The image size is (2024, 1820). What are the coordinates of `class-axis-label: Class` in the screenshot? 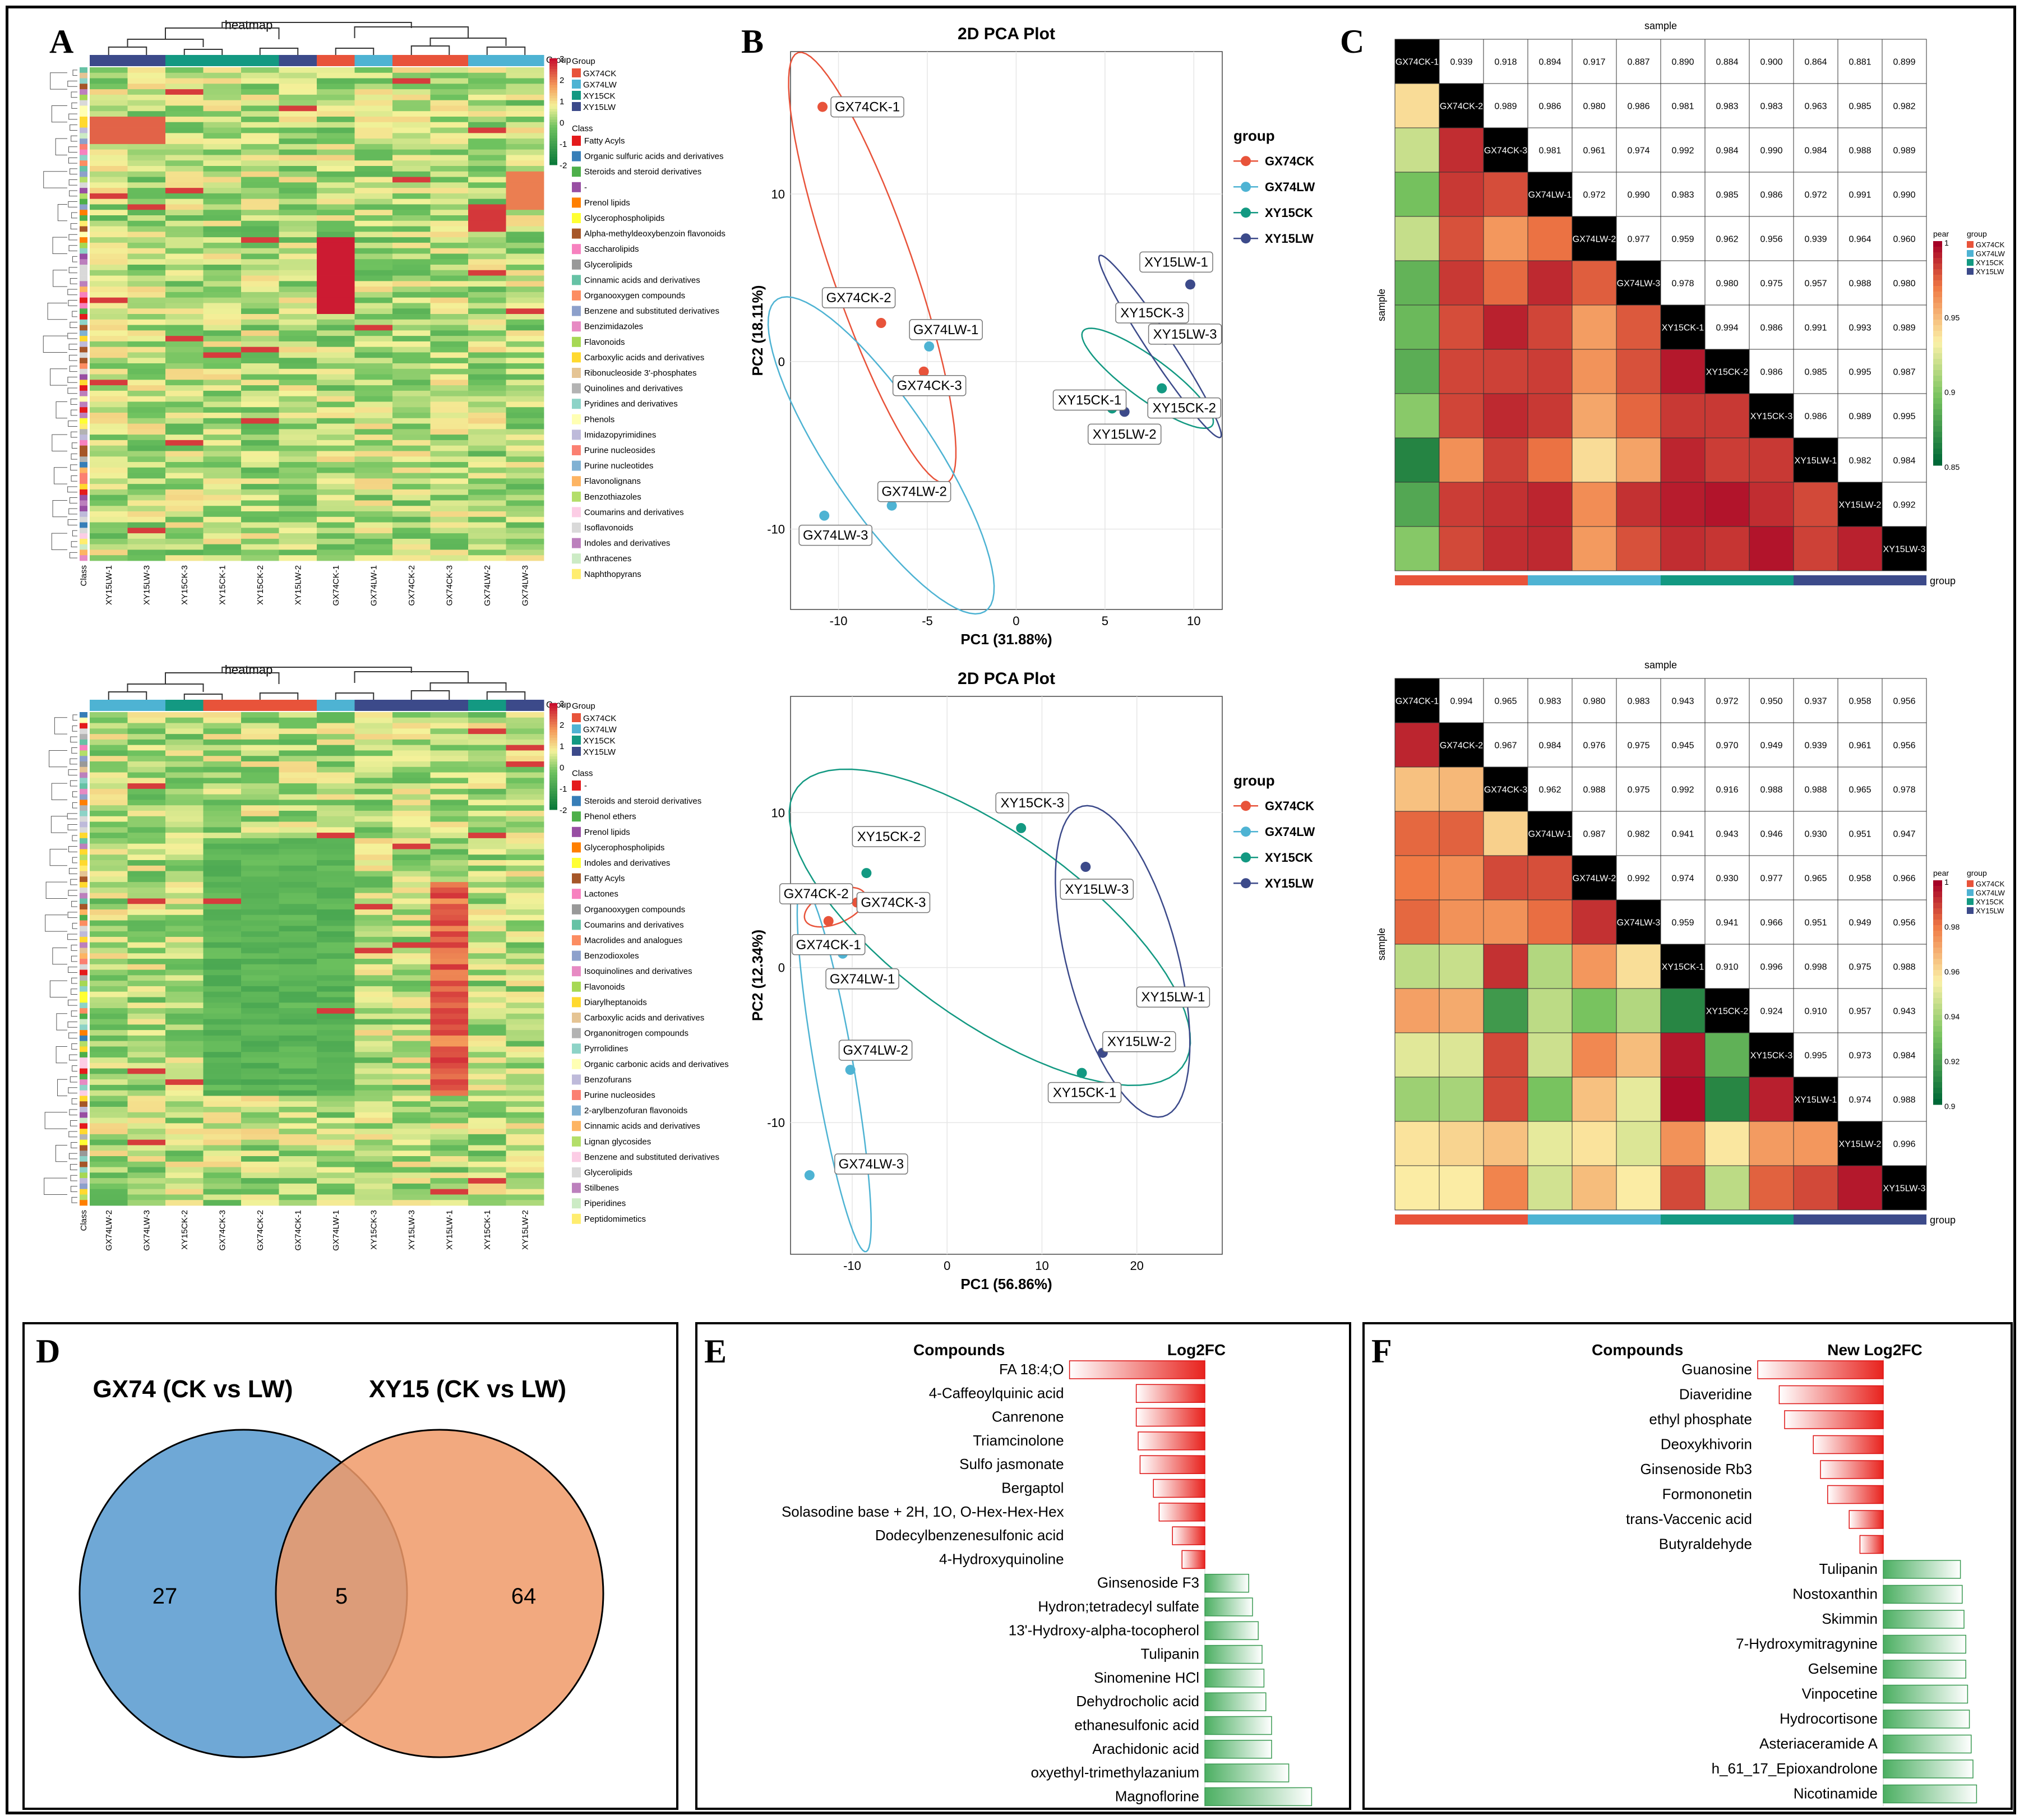 It's located at (84, 576).